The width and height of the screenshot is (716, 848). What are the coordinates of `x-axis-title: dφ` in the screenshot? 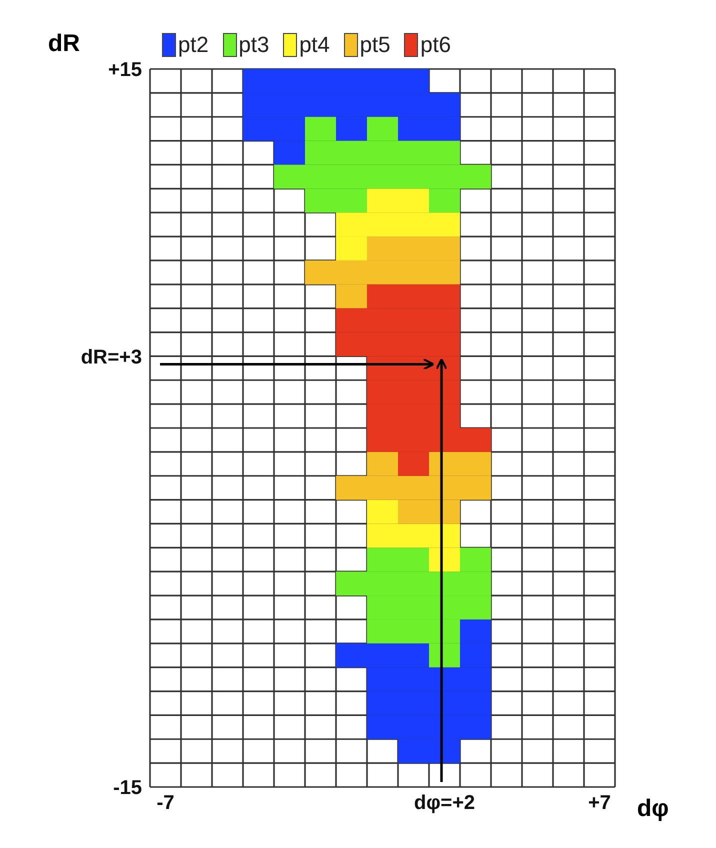 It's located at (653, 809).